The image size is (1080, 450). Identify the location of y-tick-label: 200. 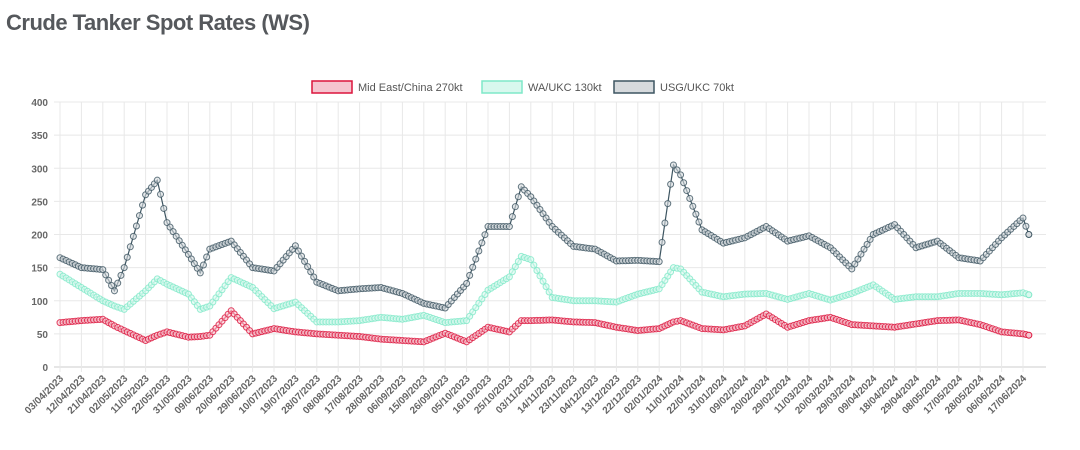
(39, 236).